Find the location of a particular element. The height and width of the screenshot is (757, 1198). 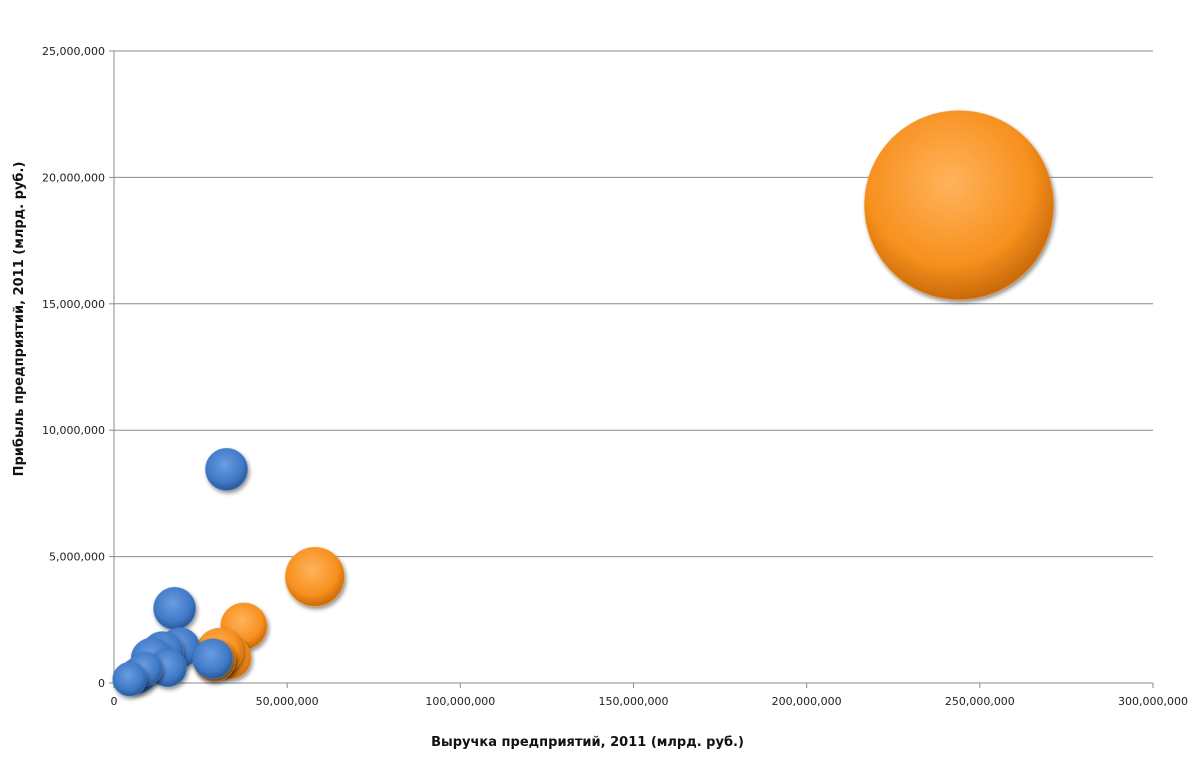

y-tick-label: 25,000,000 is located at coordinates (73, 51).